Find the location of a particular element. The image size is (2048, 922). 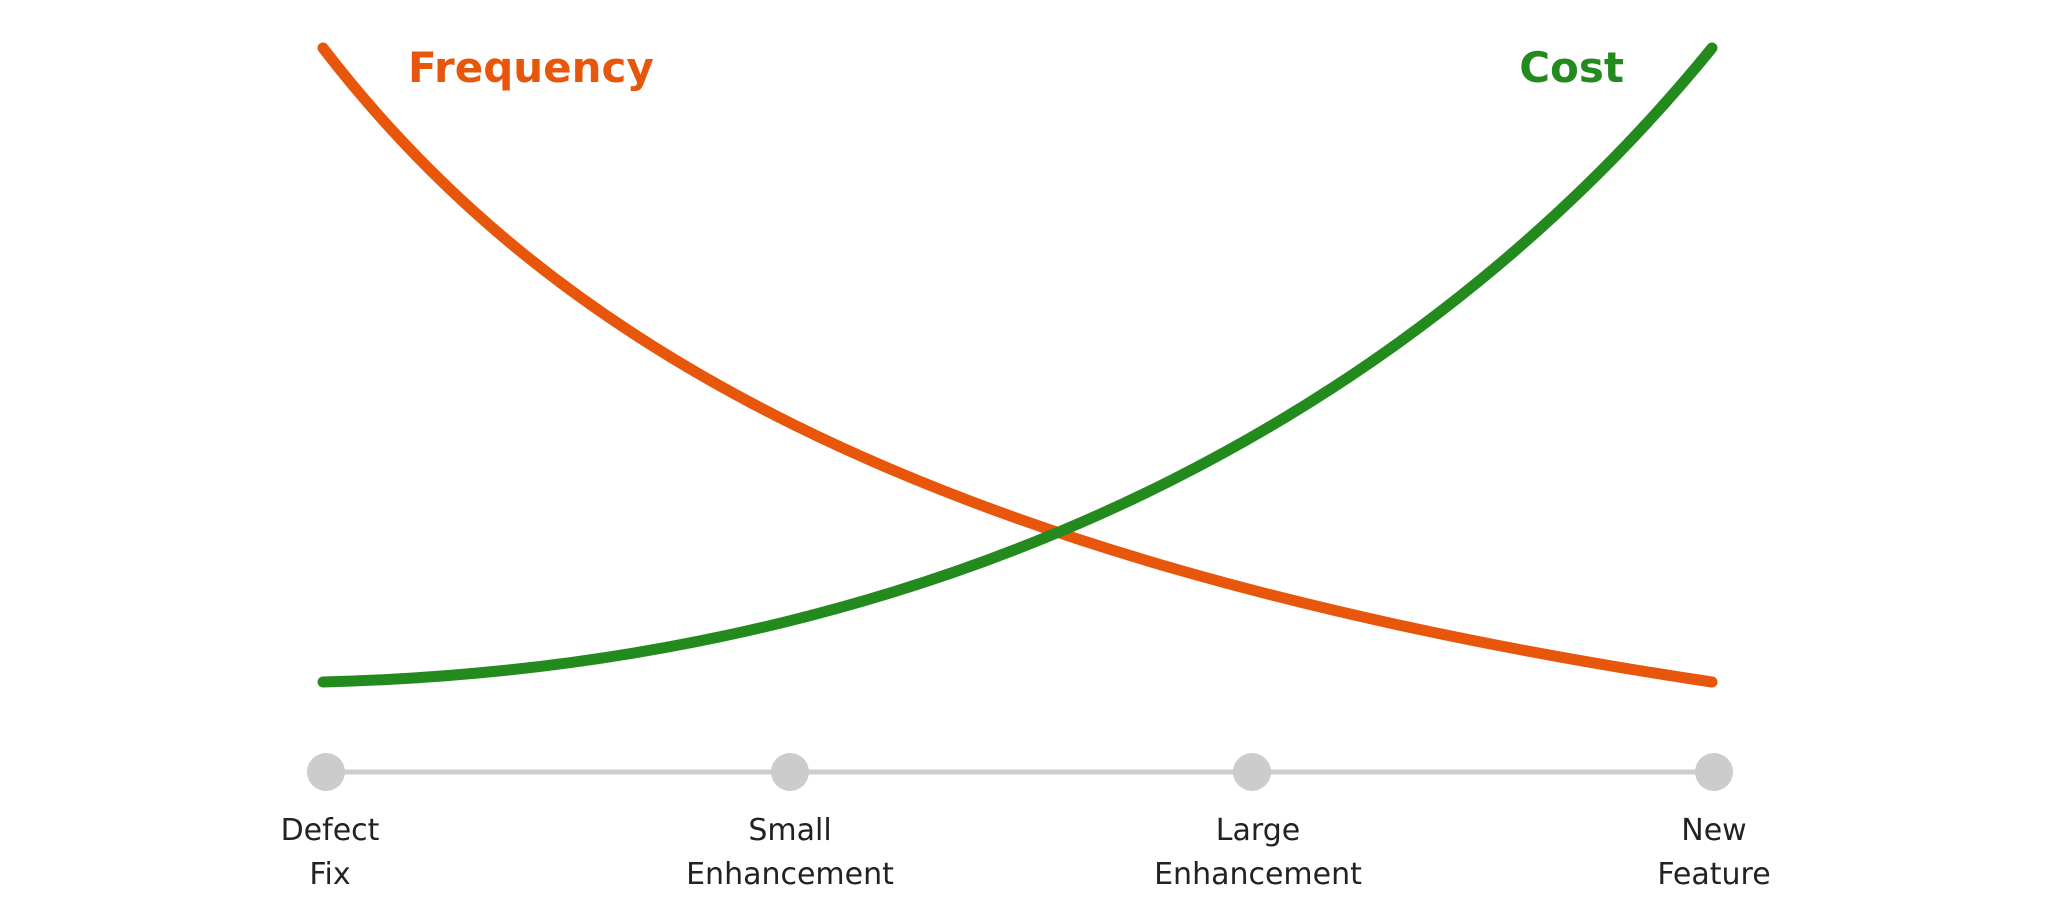

timeline-node-defect-fix is located at coordinates (326, 772).